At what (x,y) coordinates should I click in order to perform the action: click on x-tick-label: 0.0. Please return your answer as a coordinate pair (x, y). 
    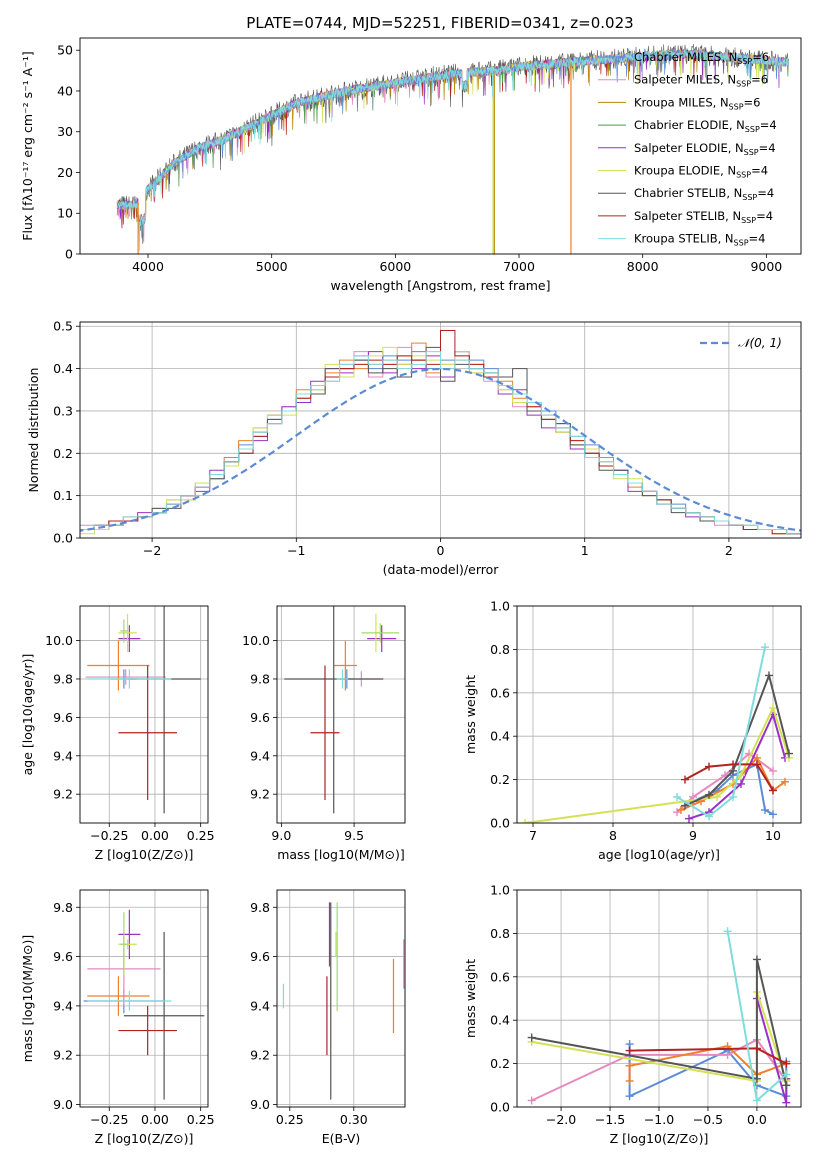
    Looking at the image, I should click on (757, 1119).